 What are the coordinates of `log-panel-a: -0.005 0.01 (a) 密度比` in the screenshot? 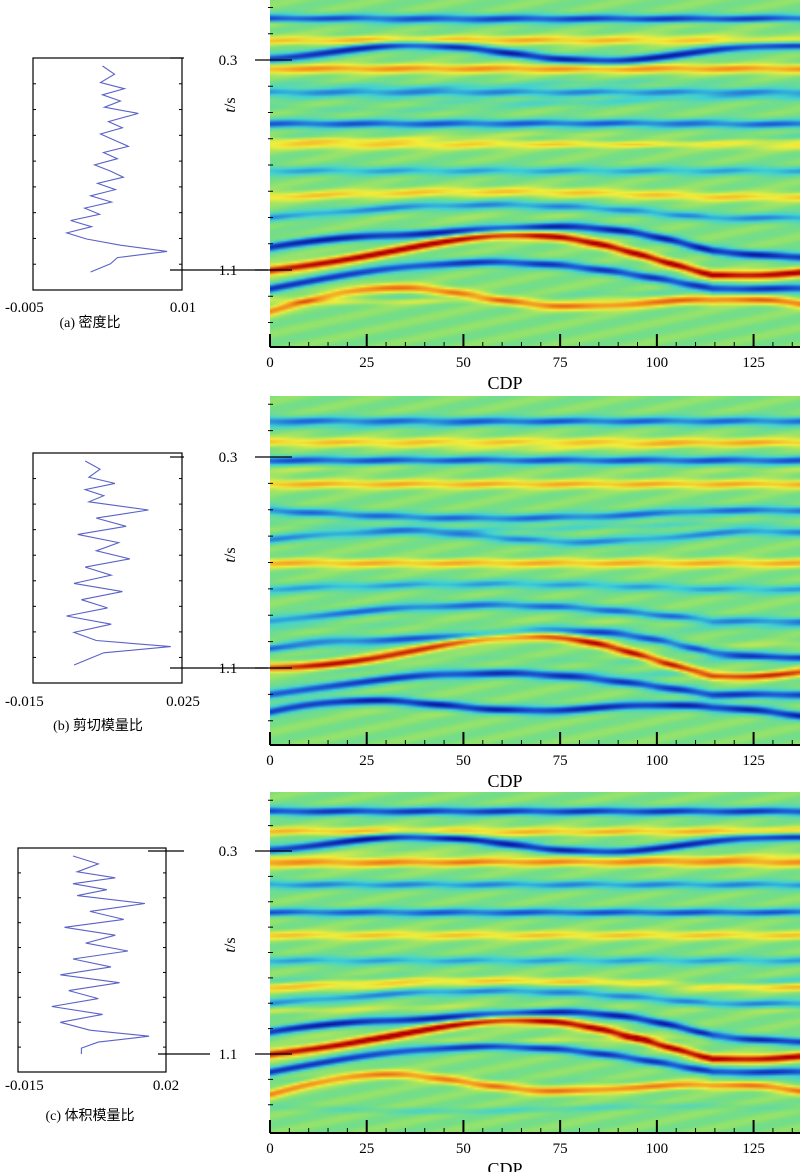 It's located at (100, 194).